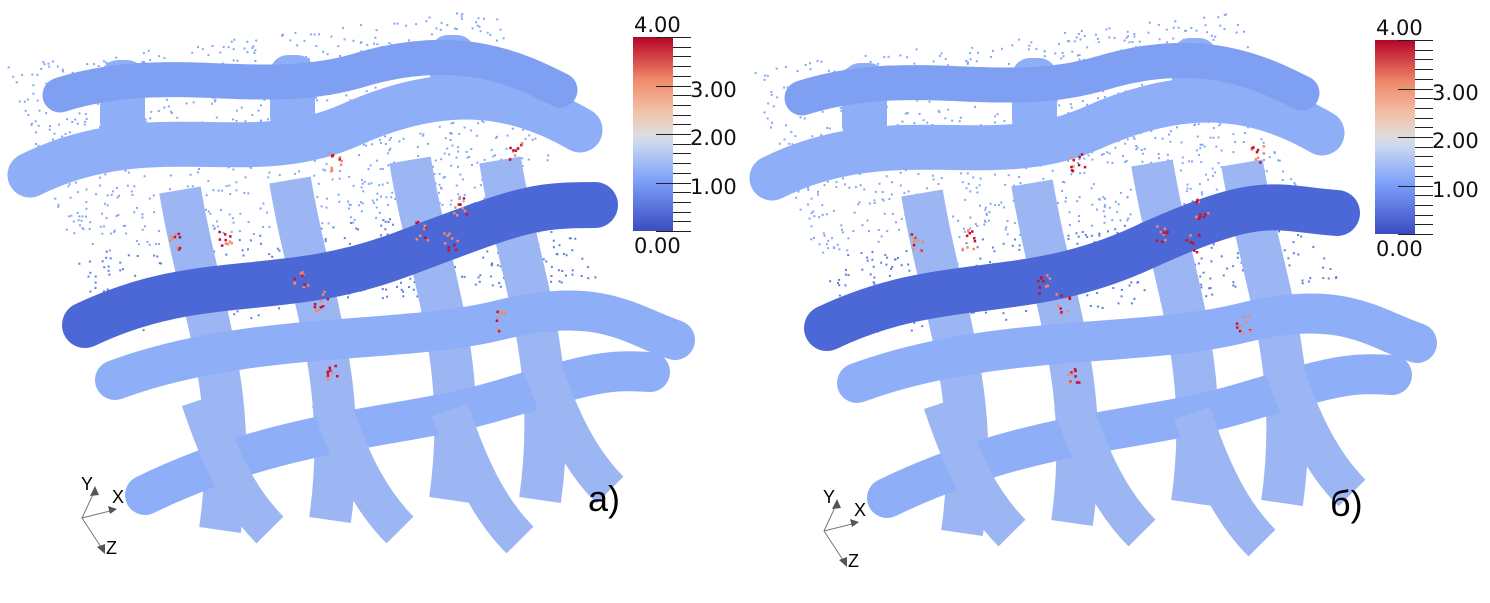 This screenshot has width=1490, height=603. Describe the element at coordinates (87, 484) in the screenshot. I see `axis-y-label: Y` at that location.